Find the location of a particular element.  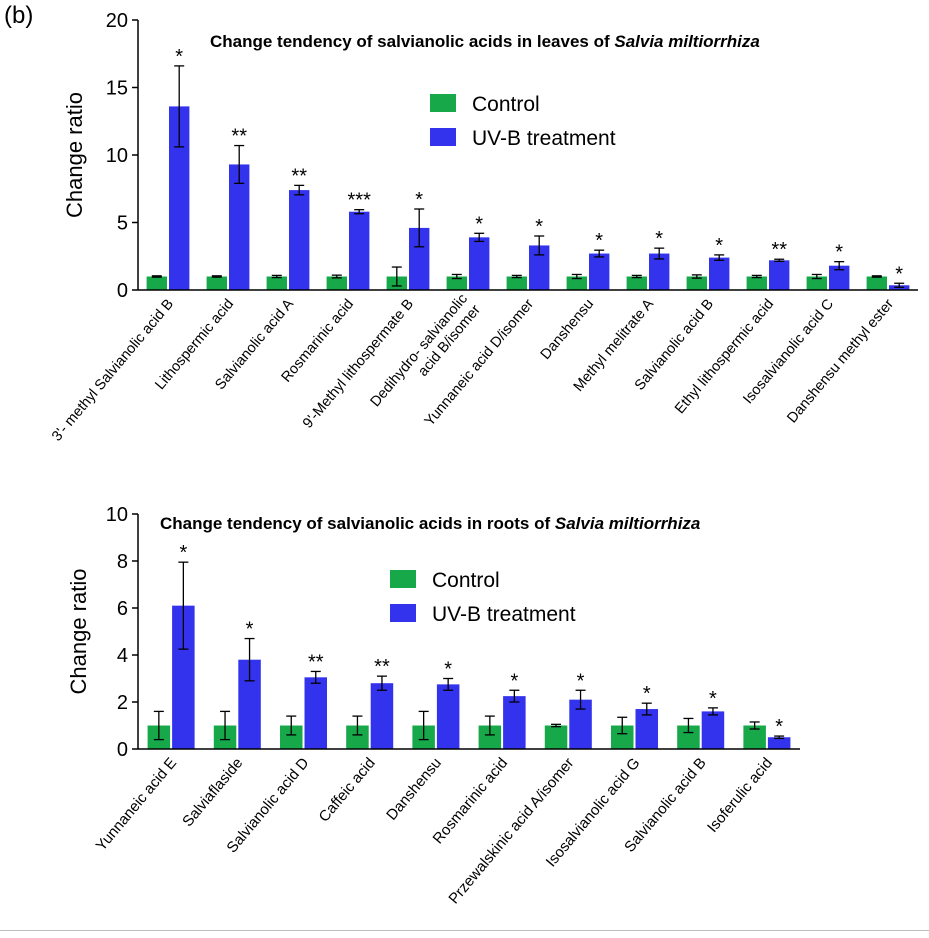

y-tick-label: 8 is located at coordinates (122, 562).